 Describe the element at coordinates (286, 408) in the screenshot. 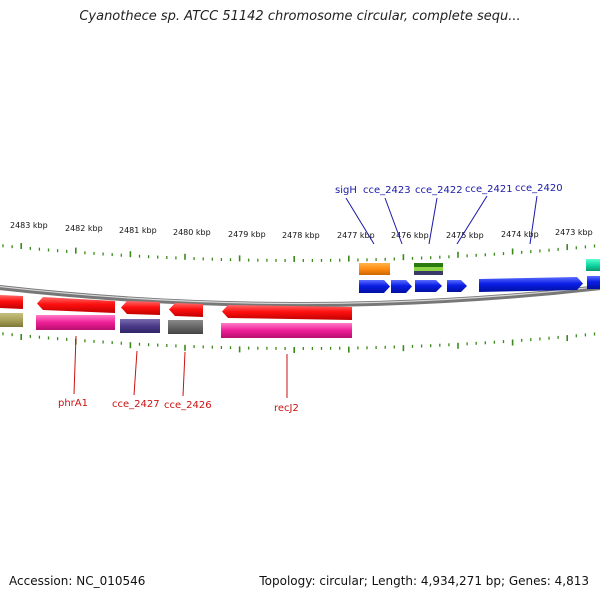

I see `gene-label-recJ2: recJ2` at that location.